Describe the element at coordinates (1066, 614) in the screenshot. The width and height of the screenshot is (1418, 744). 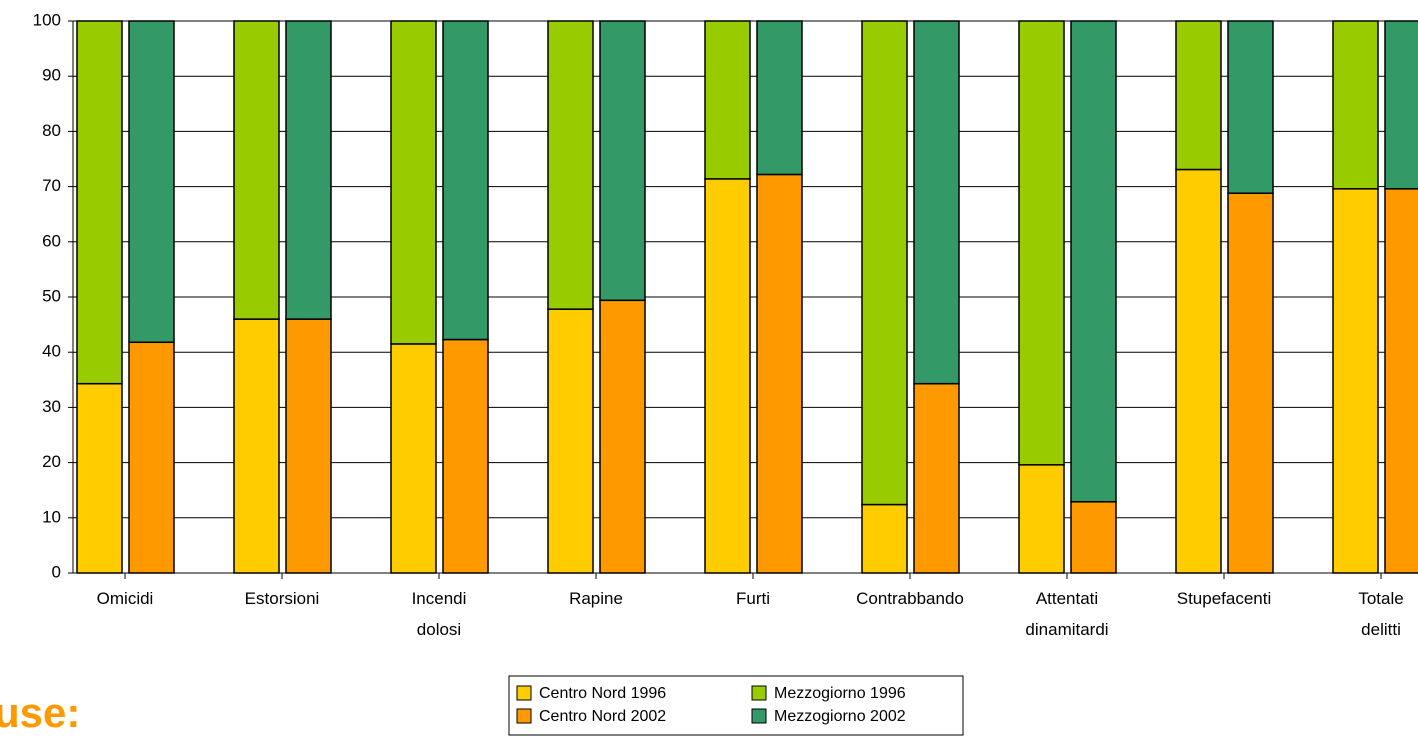
I see `x-tick-label: Attentati dinamitardi` at that location.